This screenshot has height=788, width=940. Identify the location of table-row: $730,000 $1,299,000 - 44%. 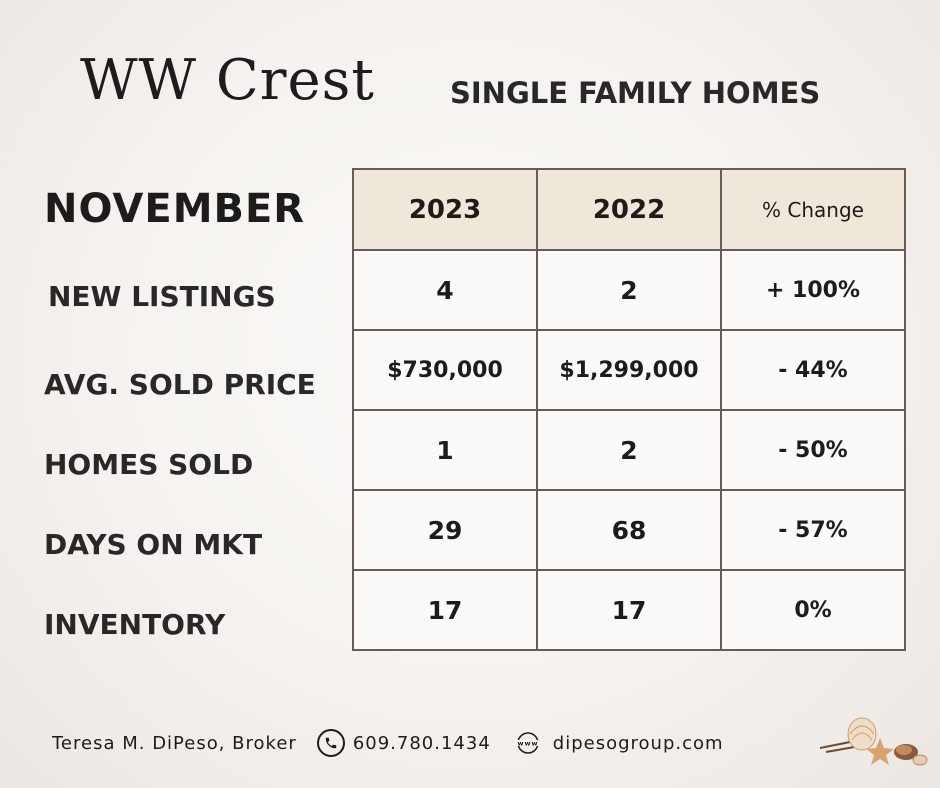
(629, 370).